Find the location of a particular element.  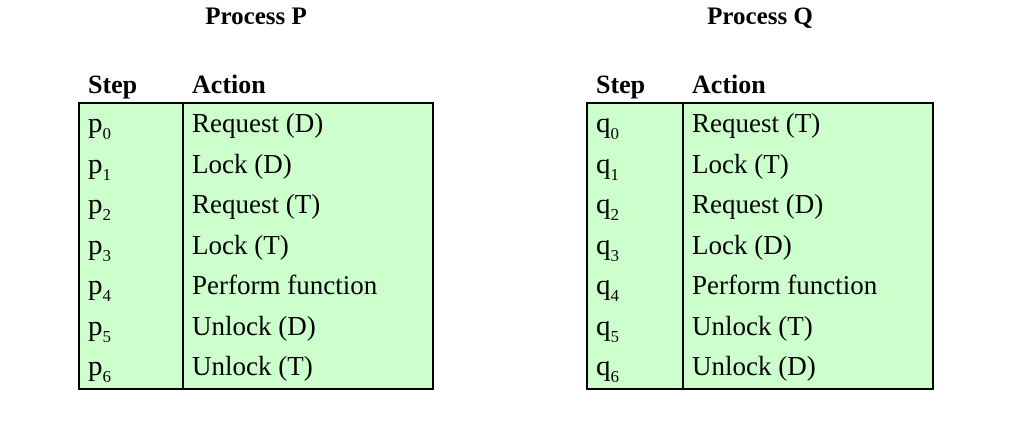

process-p-row: p0 Request (D) is located at coordinates (256, 124).